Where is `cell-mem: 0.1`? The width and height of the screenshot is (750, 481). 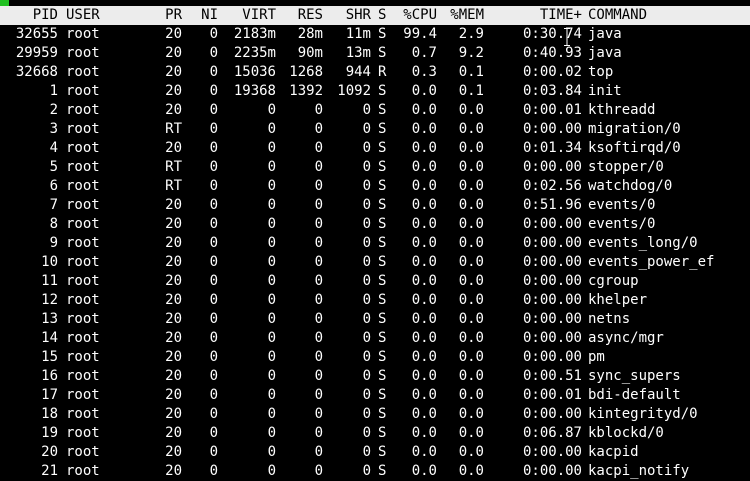 cell-mem: 0.1 is located at coordinates (471, 72).